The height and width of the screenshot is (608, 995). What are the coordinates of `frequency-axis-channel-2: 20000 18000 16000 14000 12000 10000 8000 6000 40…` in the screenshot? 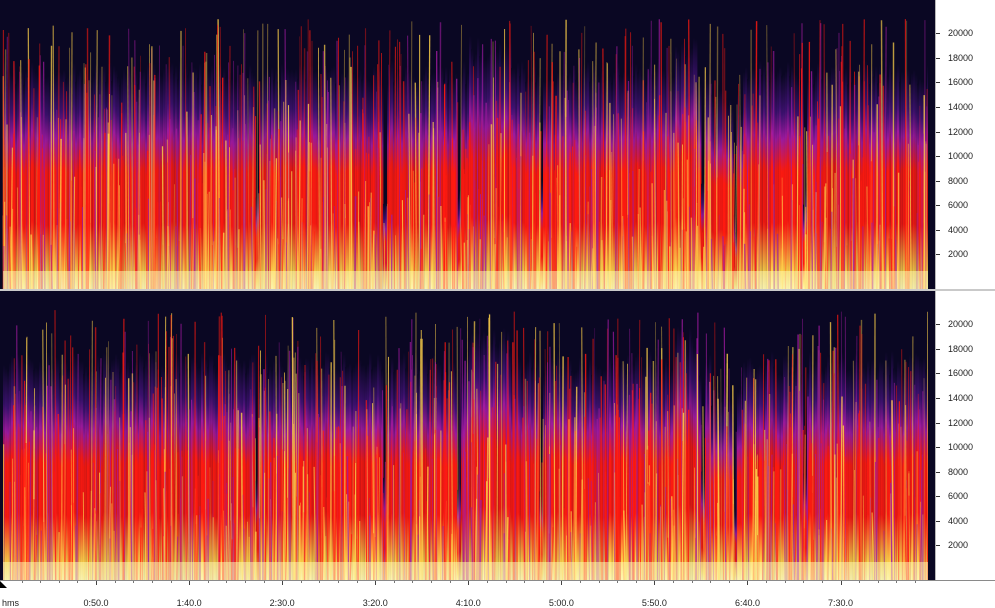 It's located at (965, 435).